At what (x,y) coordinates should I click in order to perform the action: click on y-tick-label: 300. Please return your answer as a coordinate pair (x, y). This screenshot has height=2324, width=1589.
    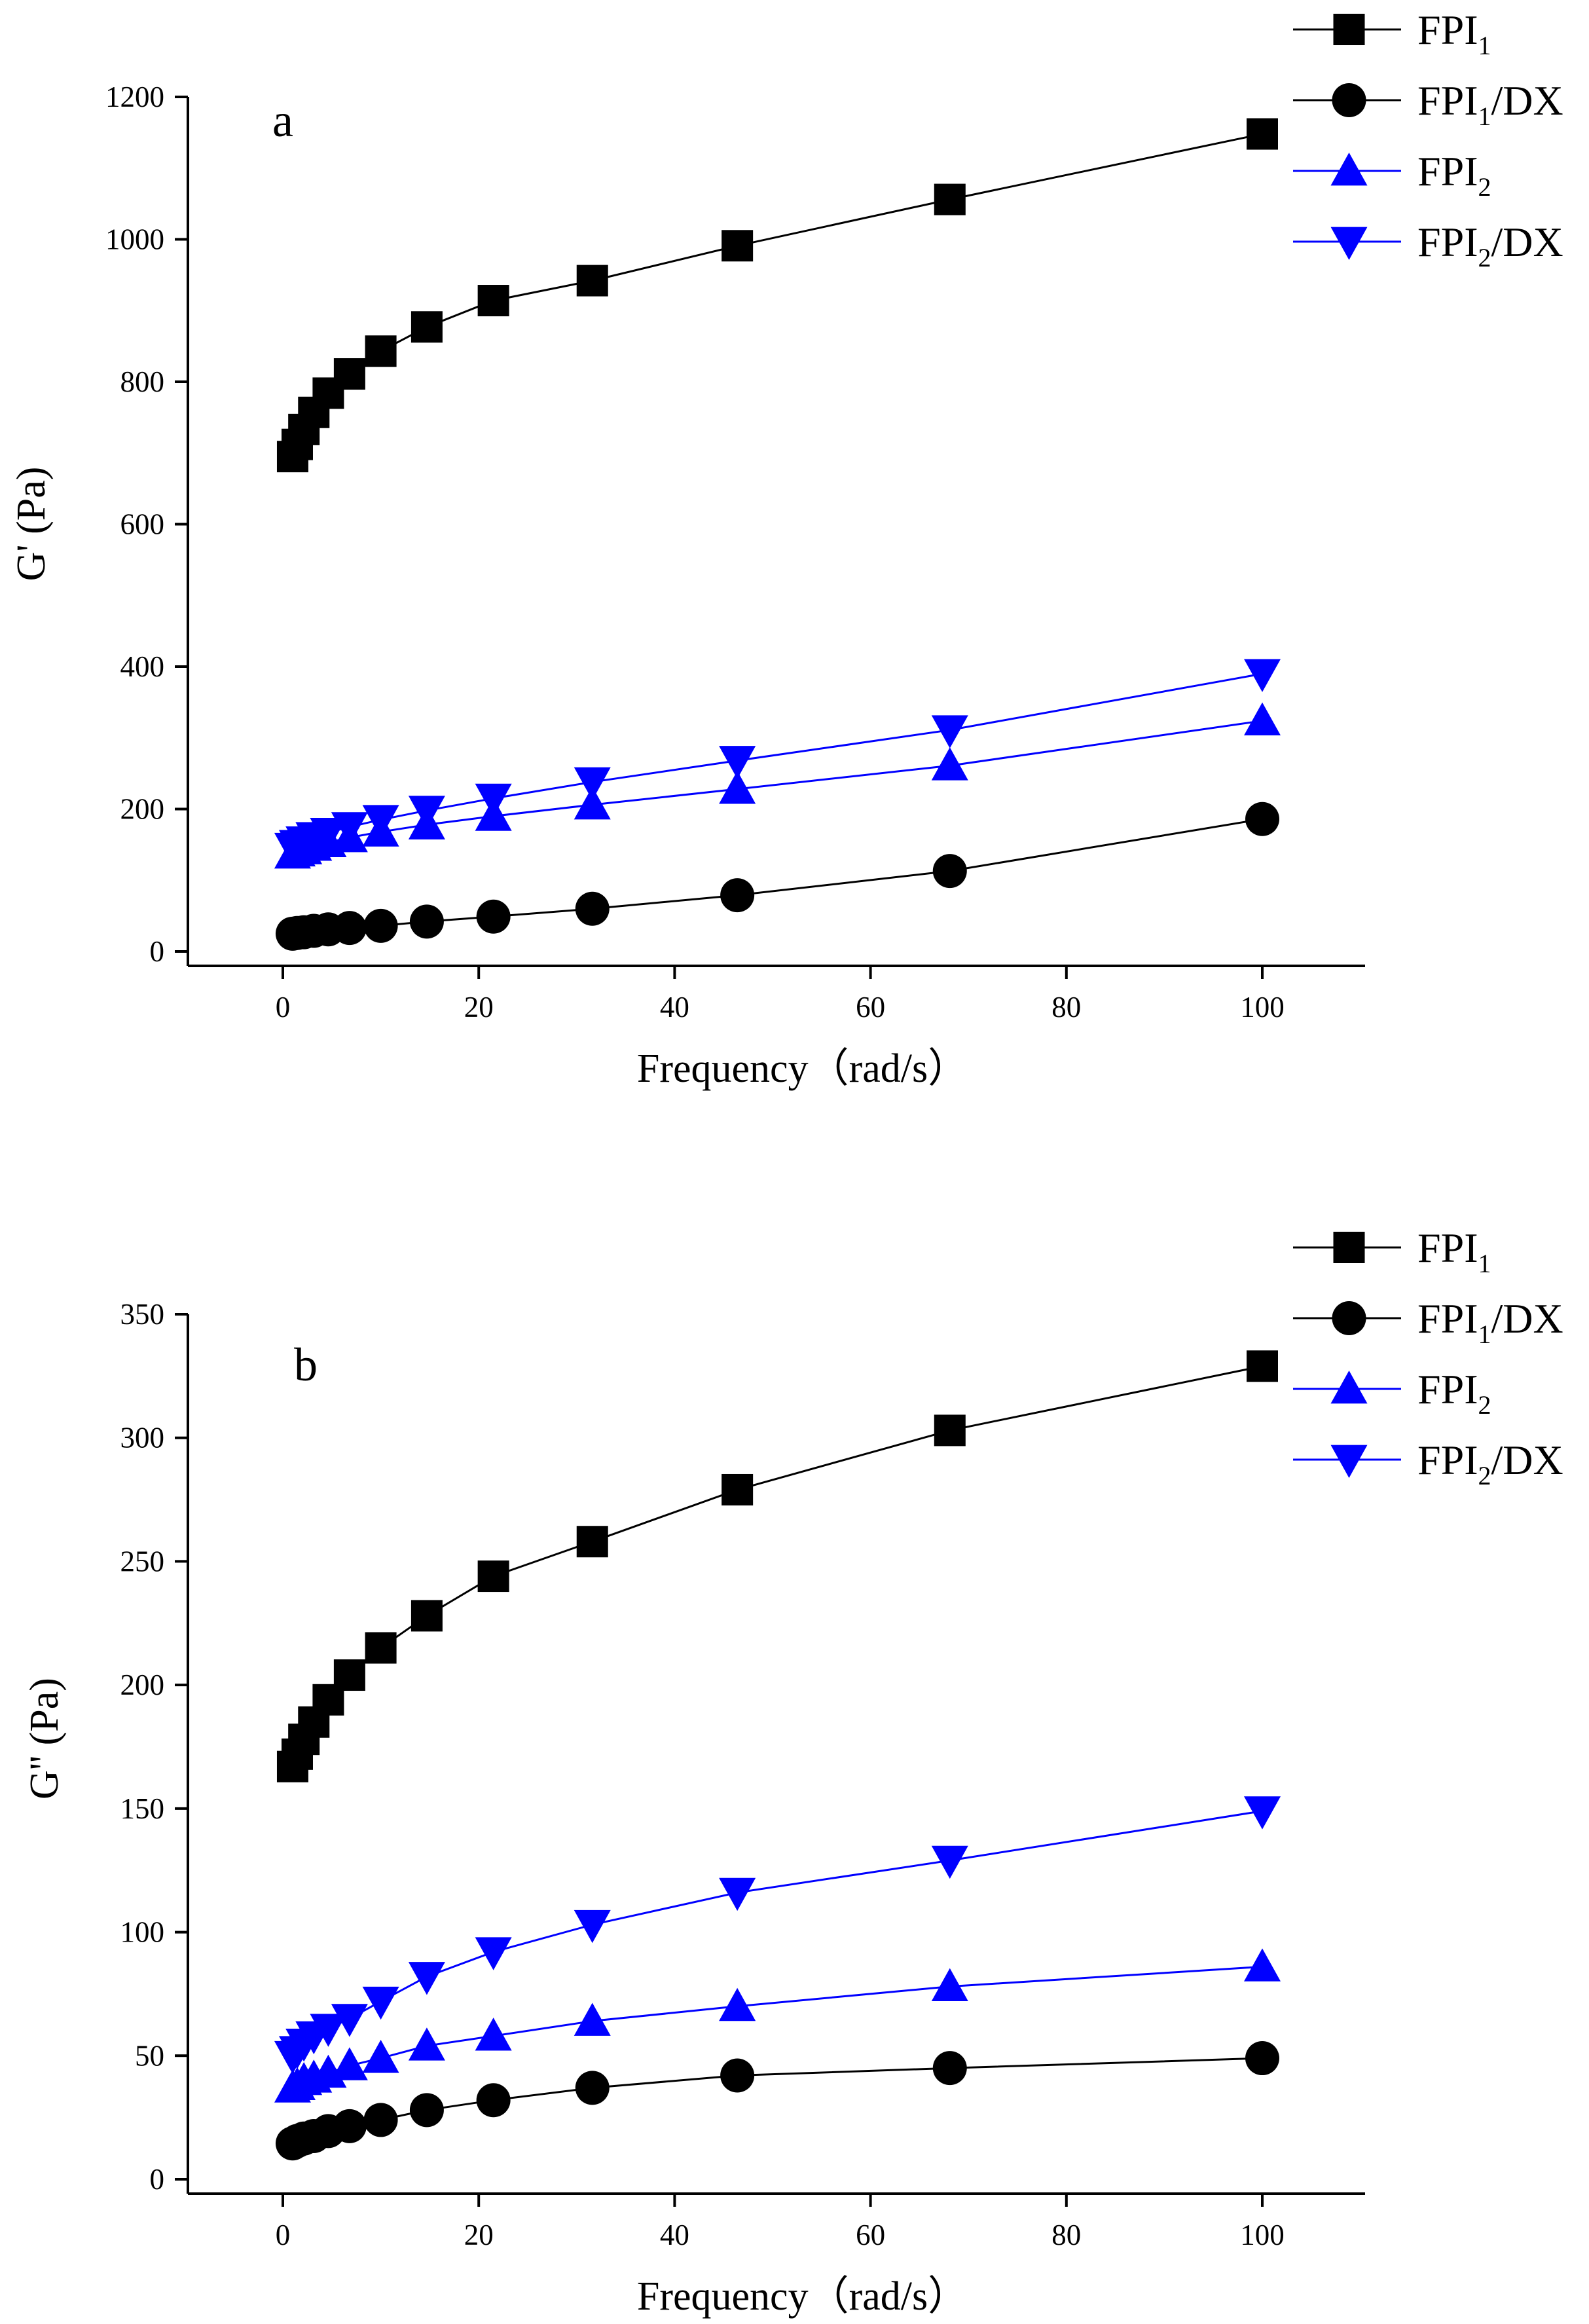
    Looking at the image, I should click on (142, 1438).